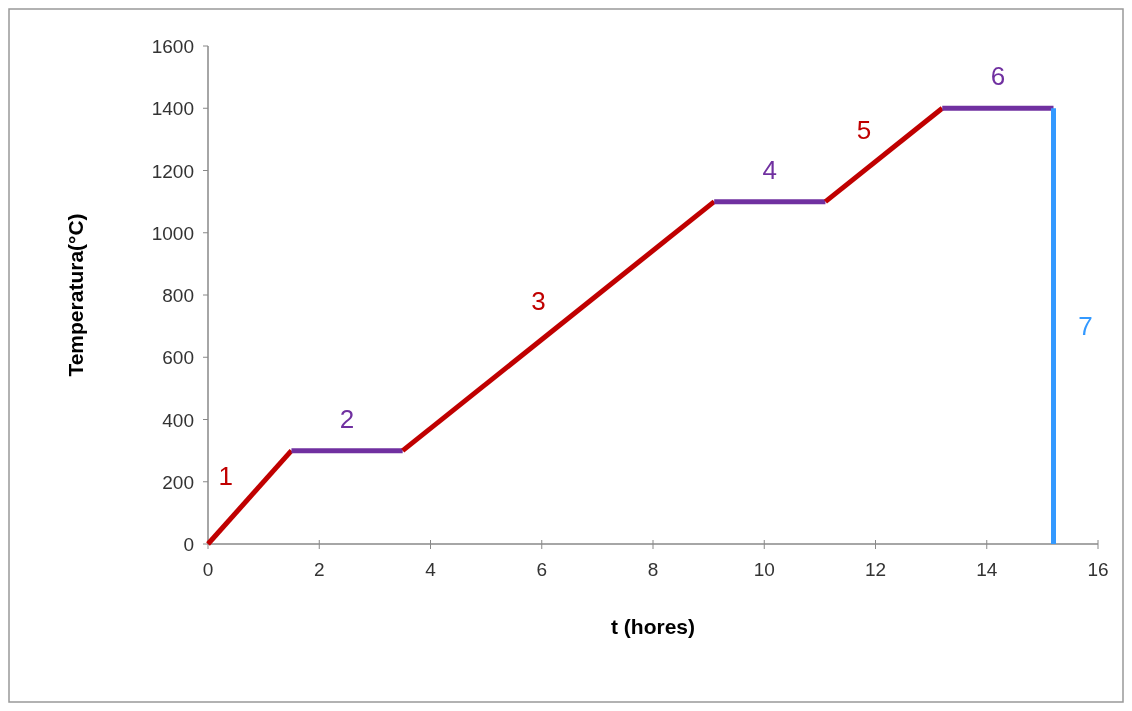 The width and height of the screenshot is (1132, 711). Describe the element at coordinates (864, 129) in the screenshot. I see `annotation: 5` at that location.